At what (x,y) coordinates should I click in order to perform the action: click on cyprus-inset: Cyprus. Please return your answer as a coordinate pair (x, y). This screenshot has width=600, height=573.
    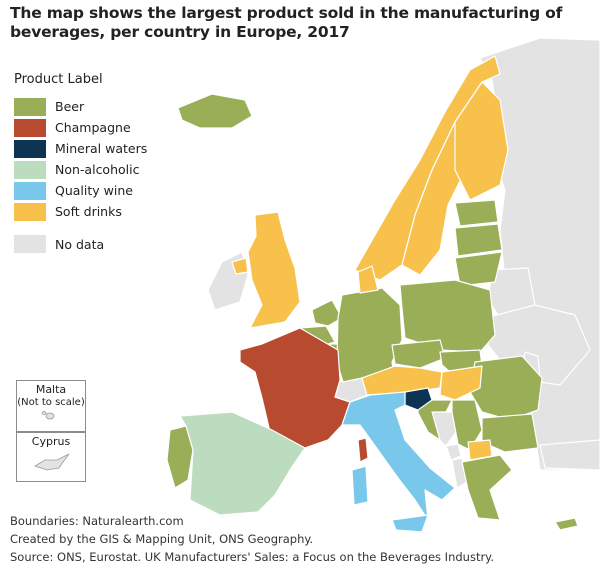
    Looking at the image, I should click on (51, 457).